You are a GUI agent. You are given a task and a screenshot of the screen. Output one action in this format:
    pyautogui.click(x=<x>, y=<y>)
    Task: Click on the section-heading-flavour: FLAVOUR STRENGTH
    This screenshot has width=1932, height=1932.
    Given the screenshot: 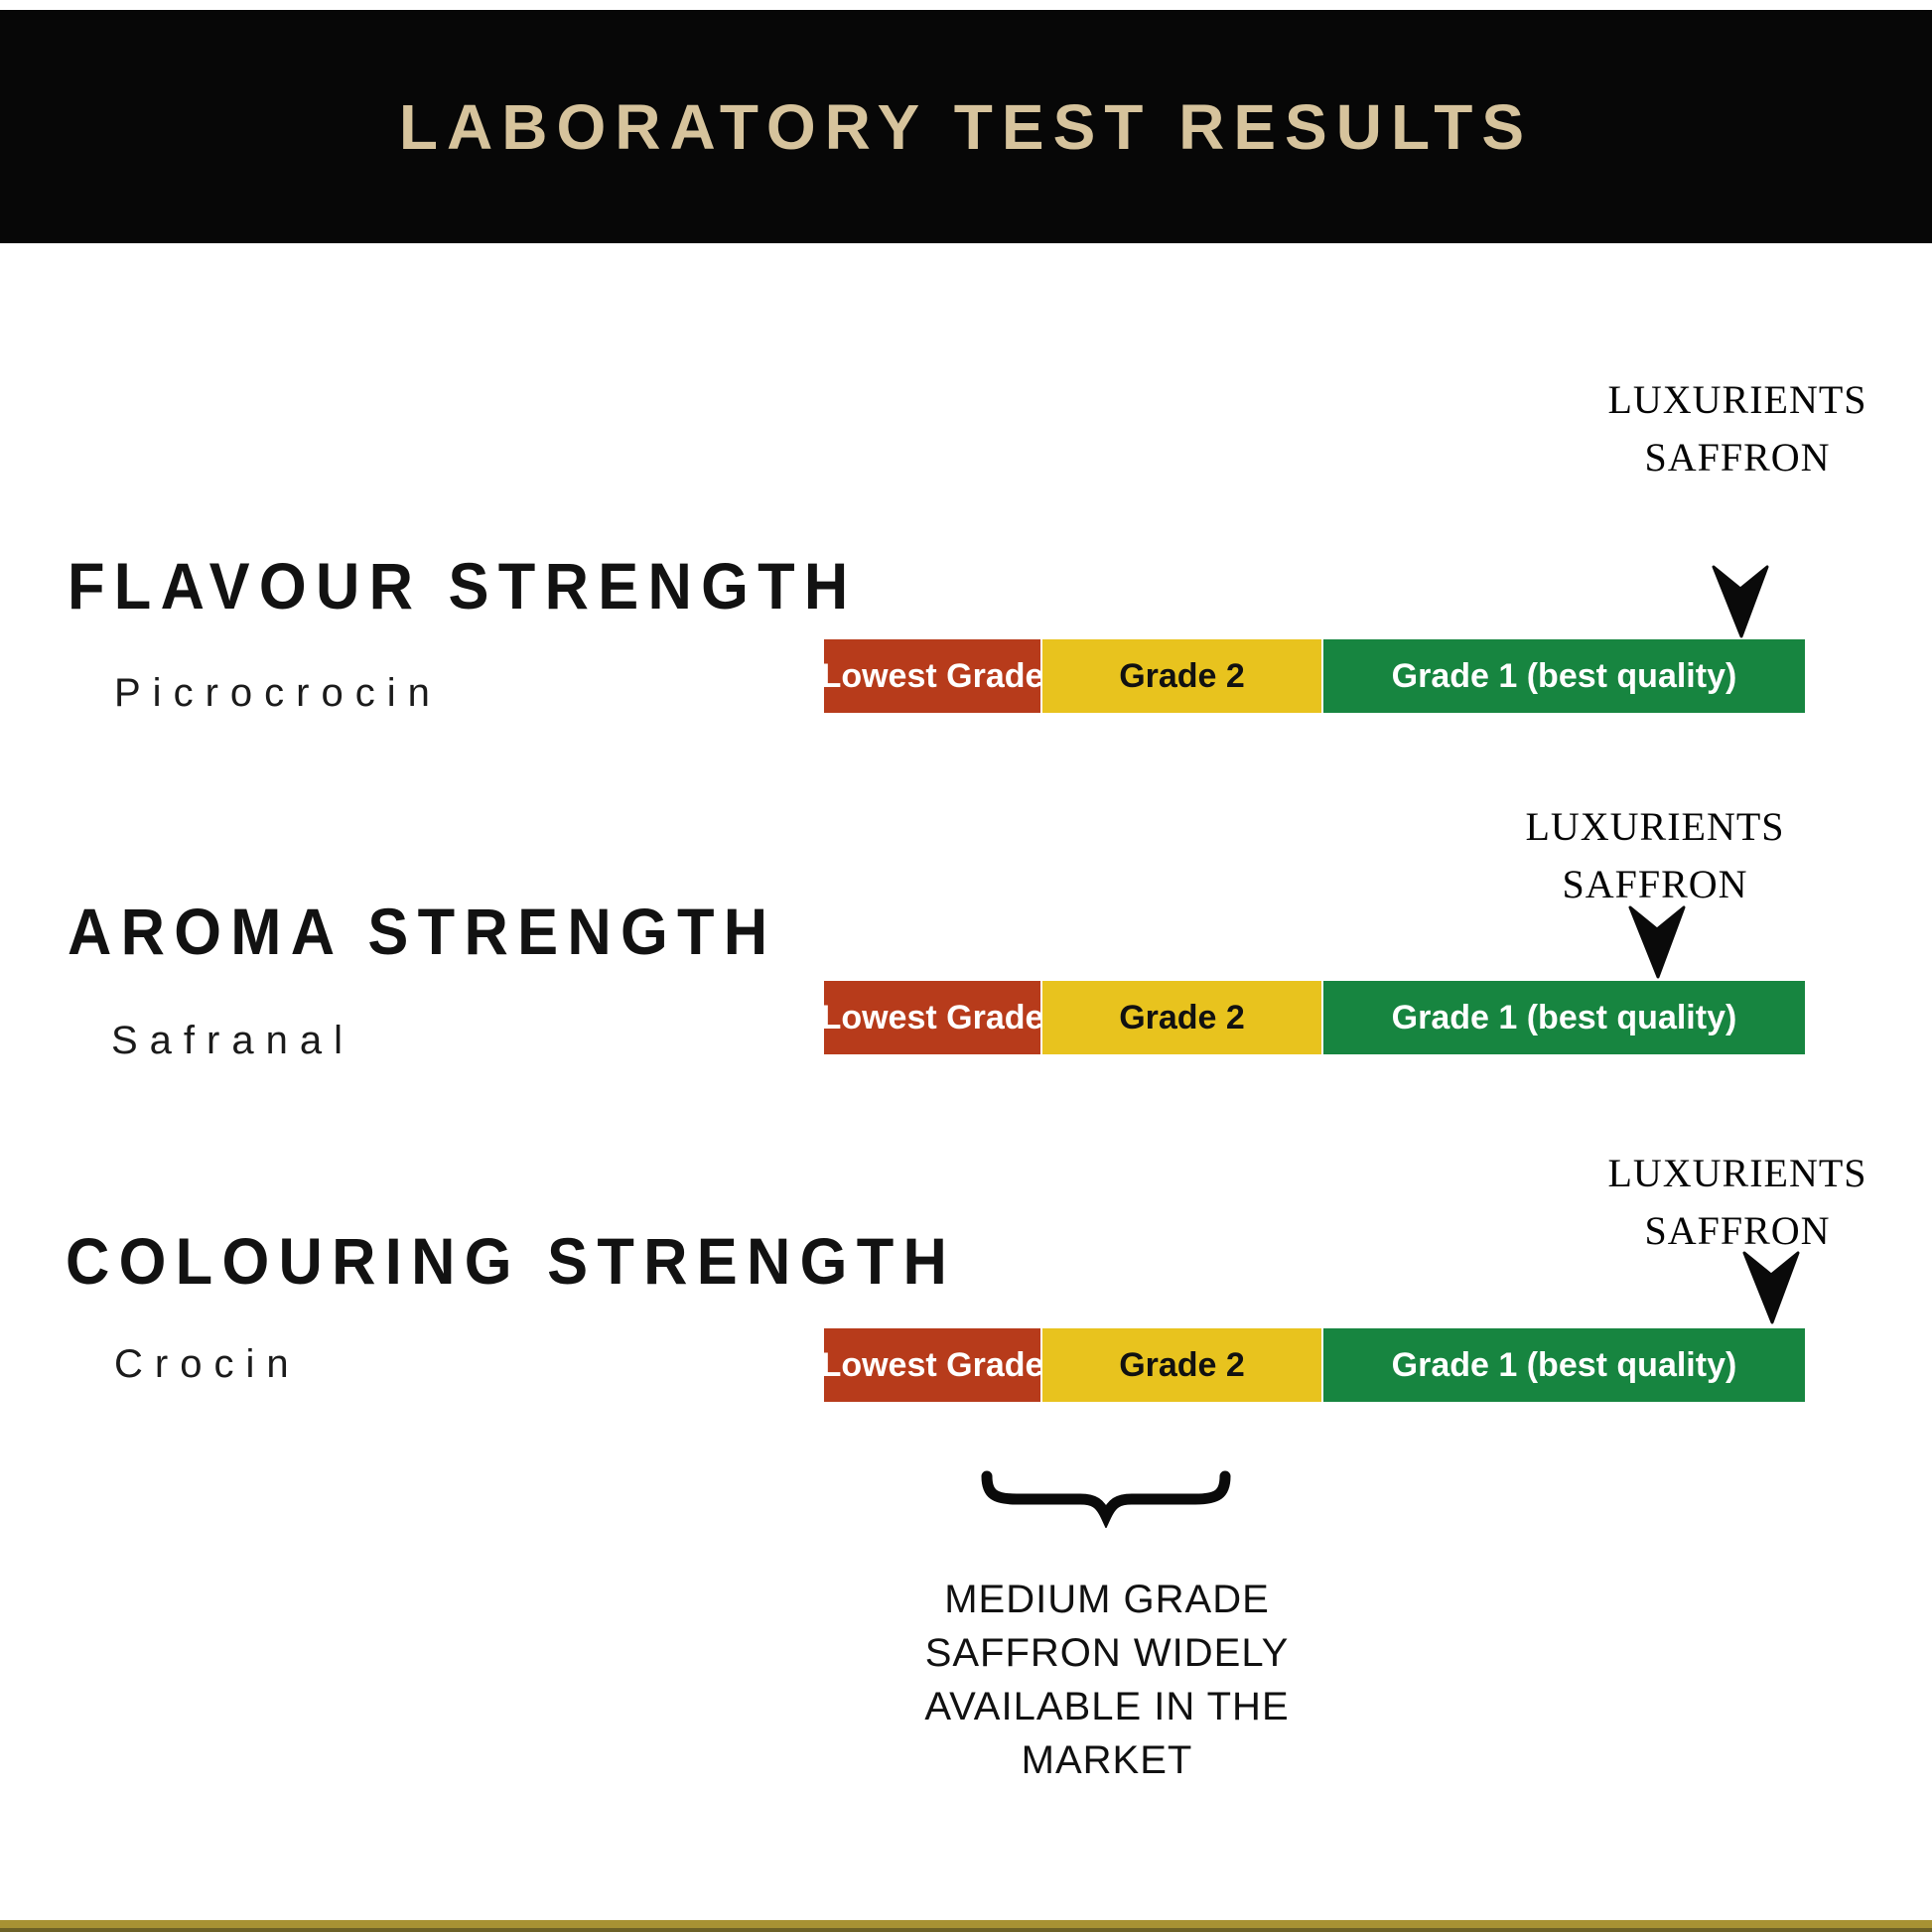 What is the action you would take?
    pyautogui.click(x=463, y=585)
    